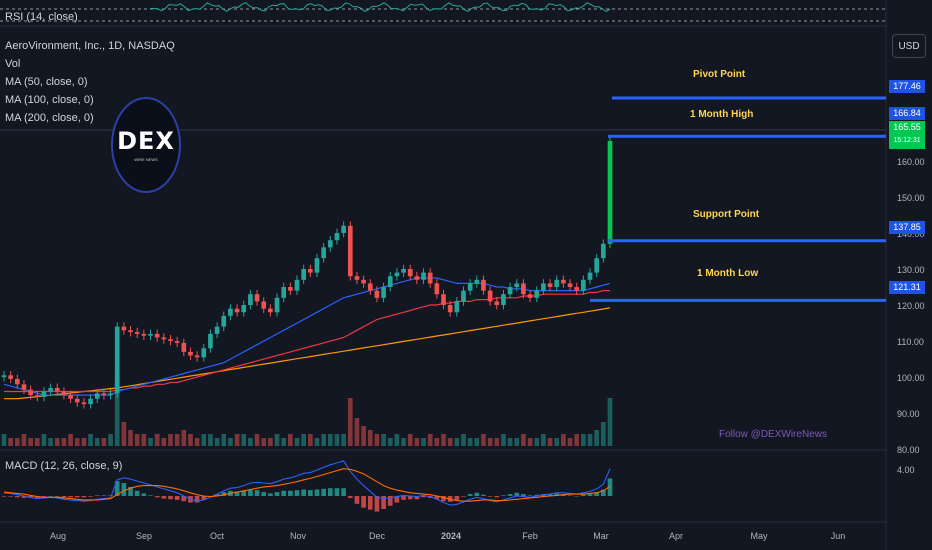 Image resolution: width=932 pixels, height=550 pixels. Describe the element at coordinates (307, 410) in the screenshot. I see `volume-bars` at that location.